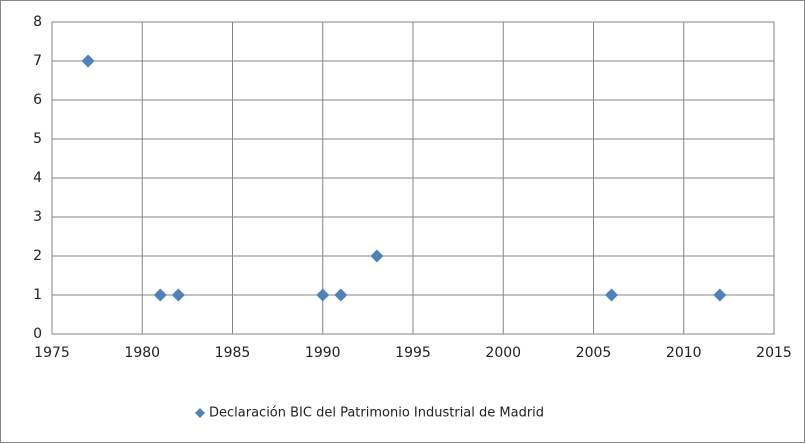  What do you see at coordinates (37, 334) in the screenshot?
I see `y-tick-label: 0` at bounding box center [37, 334].